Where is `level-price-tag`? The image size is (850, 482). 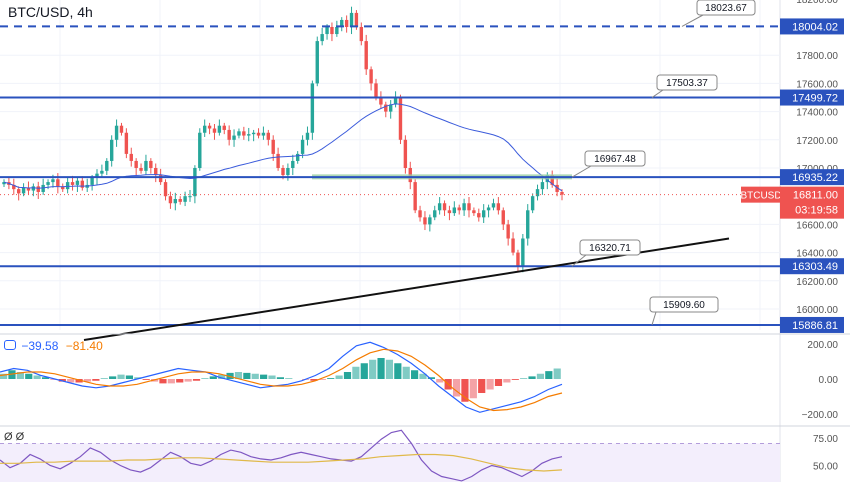
level-price-tag is located at coordinates (812, 26).